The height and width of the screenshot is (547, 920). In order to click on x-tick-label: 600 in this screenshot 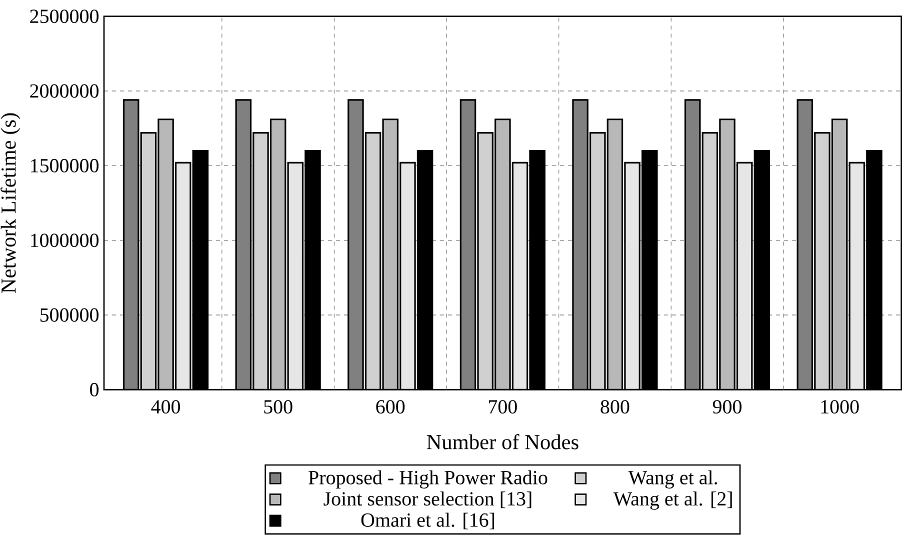, I will do `click(390, 407)`.